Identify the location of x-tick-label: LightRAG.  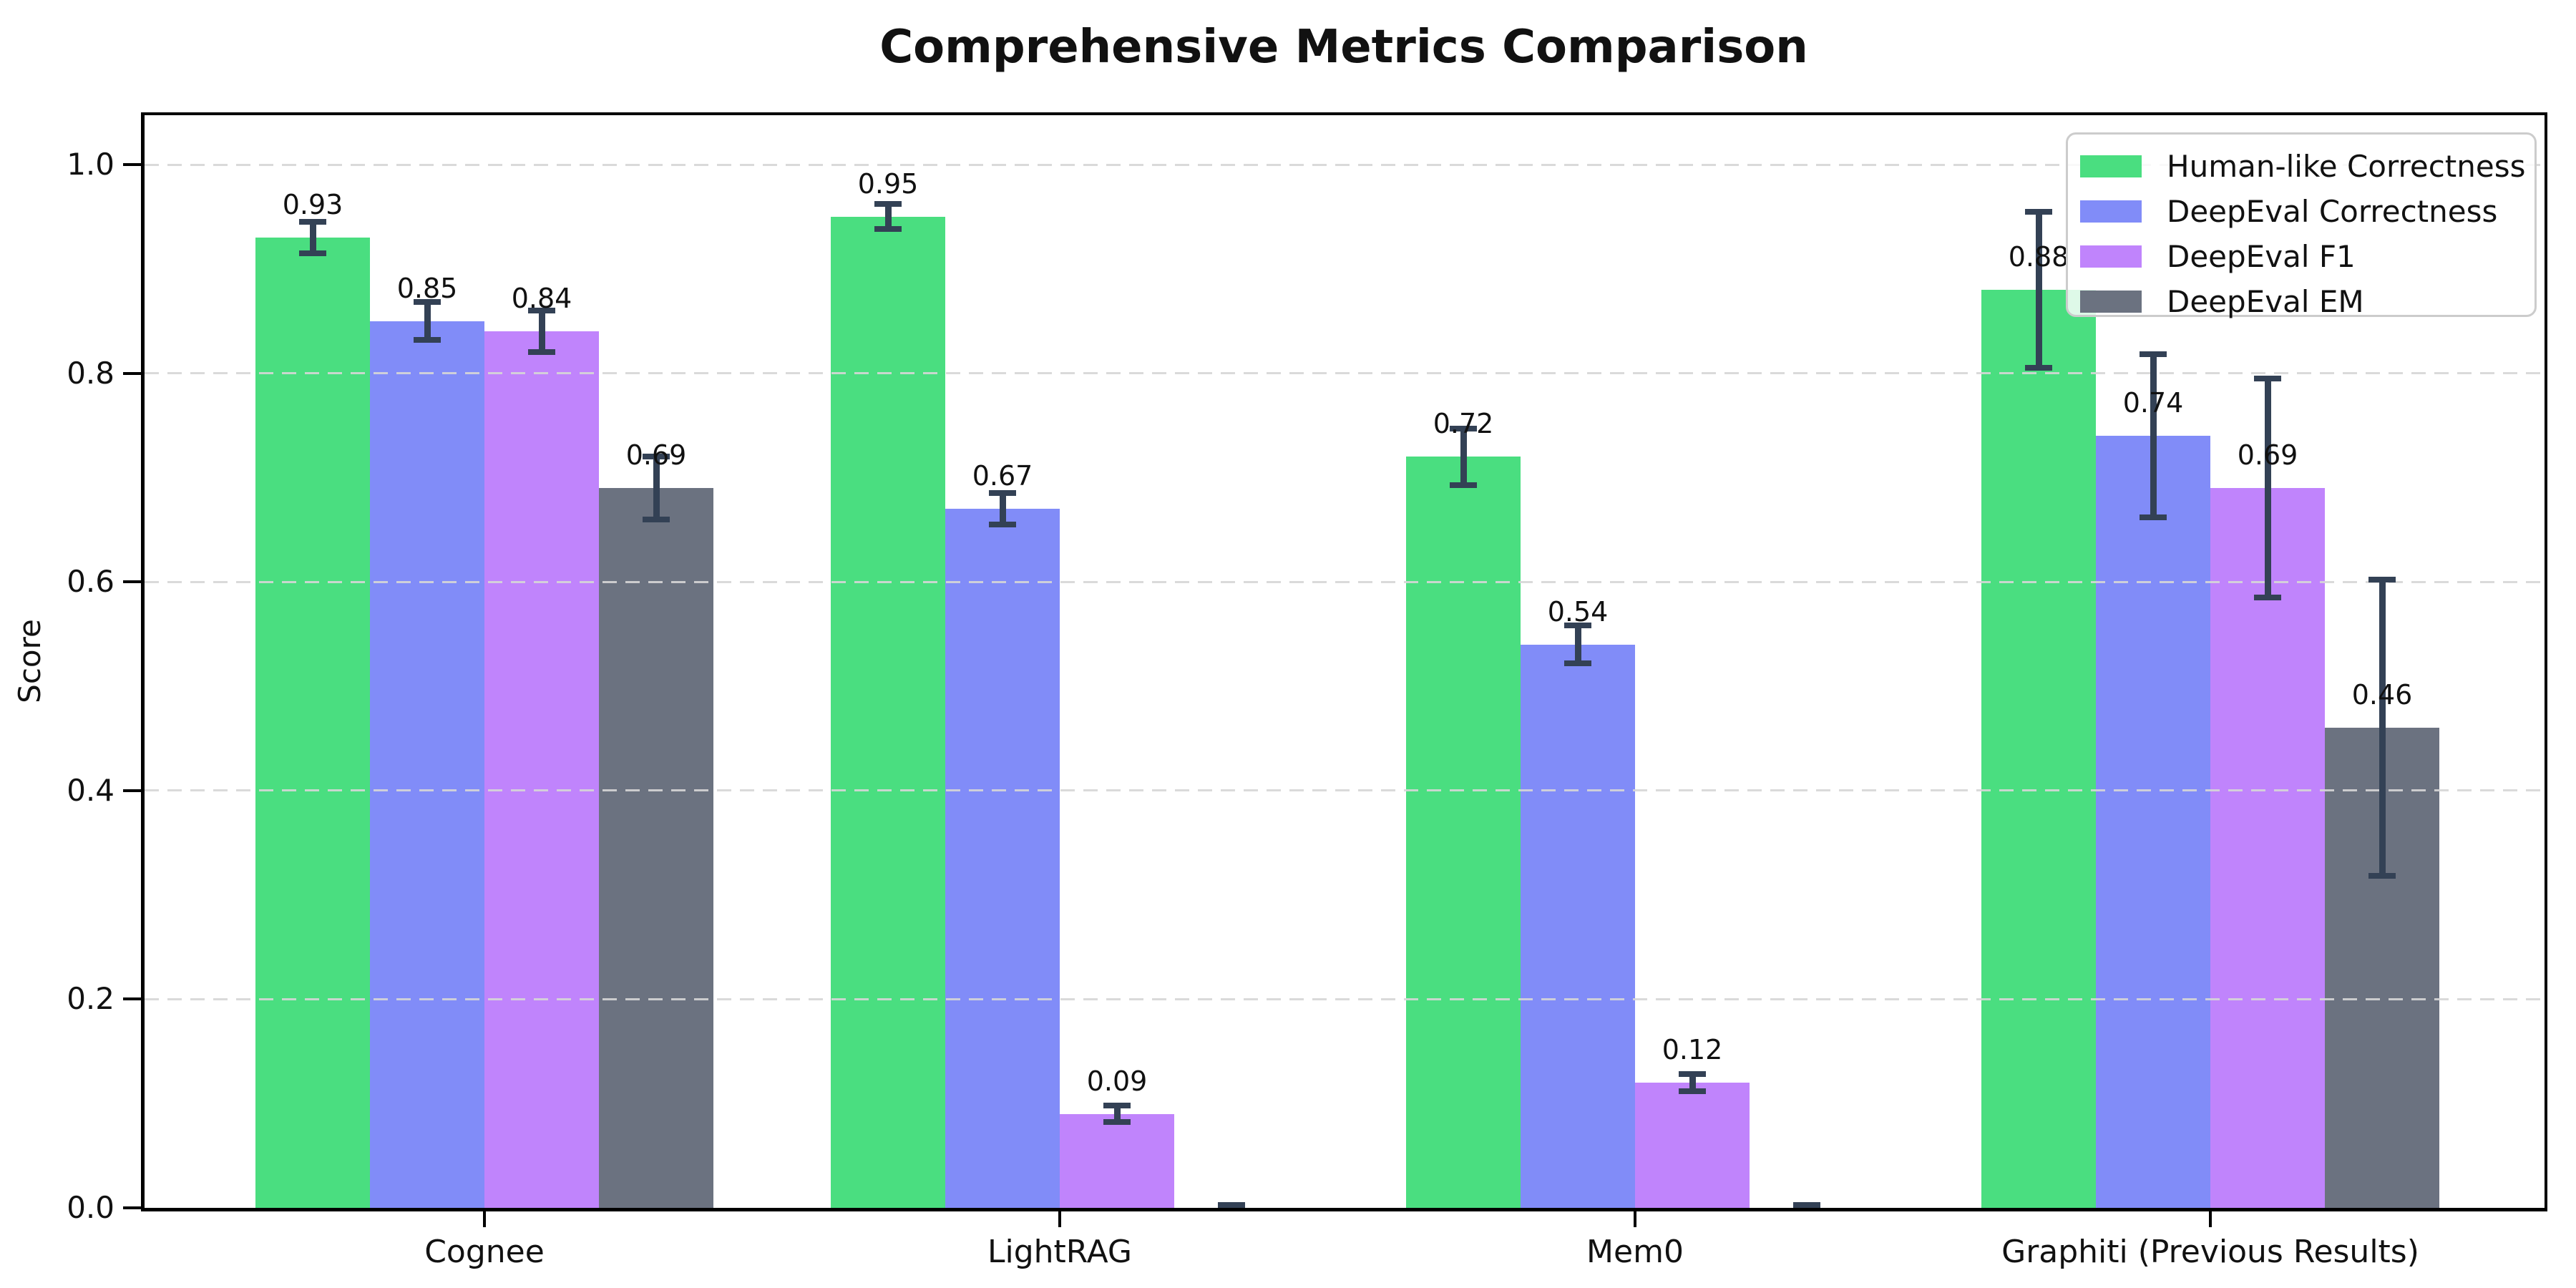
(1060, 1252).